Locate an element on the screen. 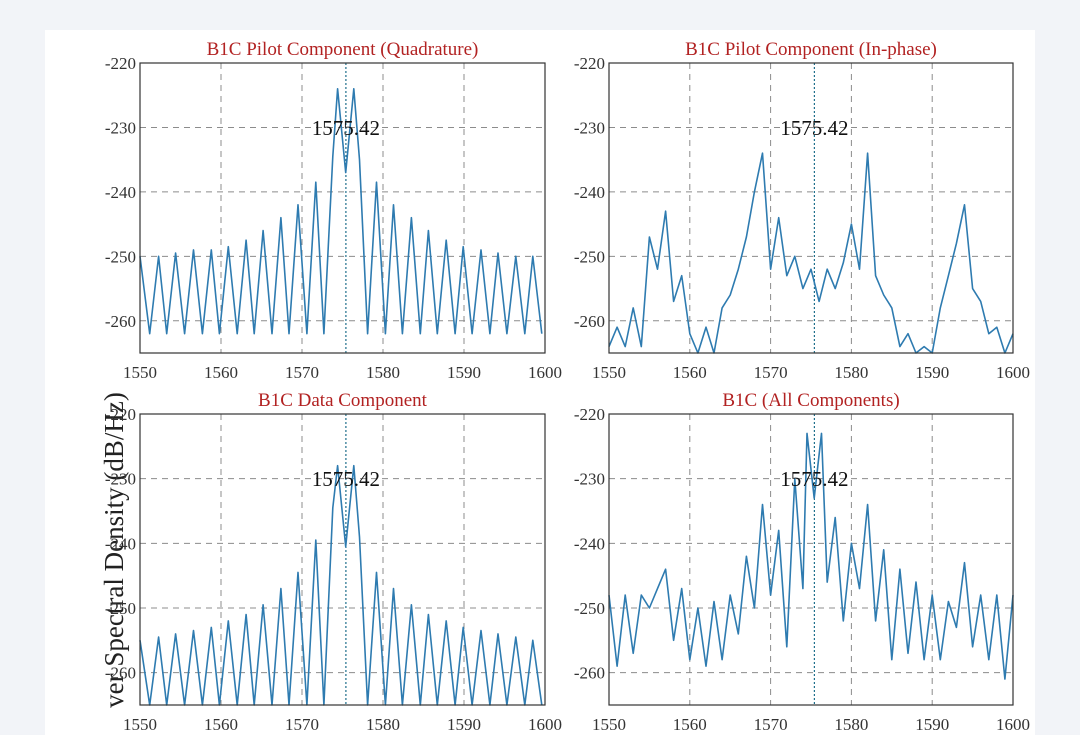 The width and height of the screenshot is (1080, 735). y-axis-label: ver Spectral Density (dB/Hz) is located at coordinates (114, 550).